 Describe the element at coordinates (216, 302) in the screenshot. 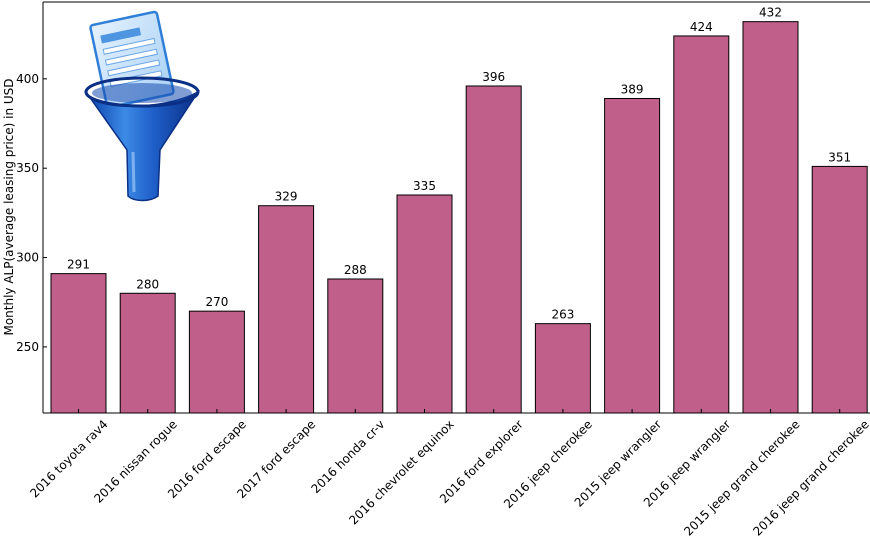

I see `bar-value-label: 270` at that location.